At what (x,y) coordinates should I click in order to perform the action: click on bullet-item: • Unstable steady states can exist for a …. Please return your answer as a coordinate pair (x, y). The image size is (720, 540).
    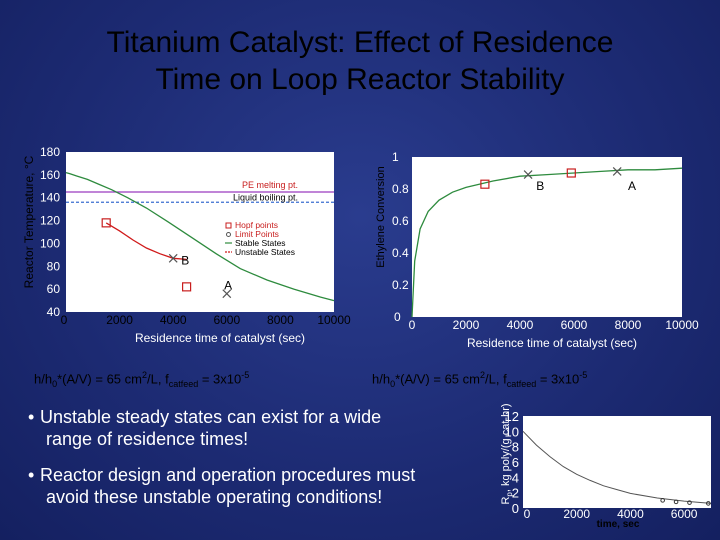
    Looking at the image, I should click on (205, 428).